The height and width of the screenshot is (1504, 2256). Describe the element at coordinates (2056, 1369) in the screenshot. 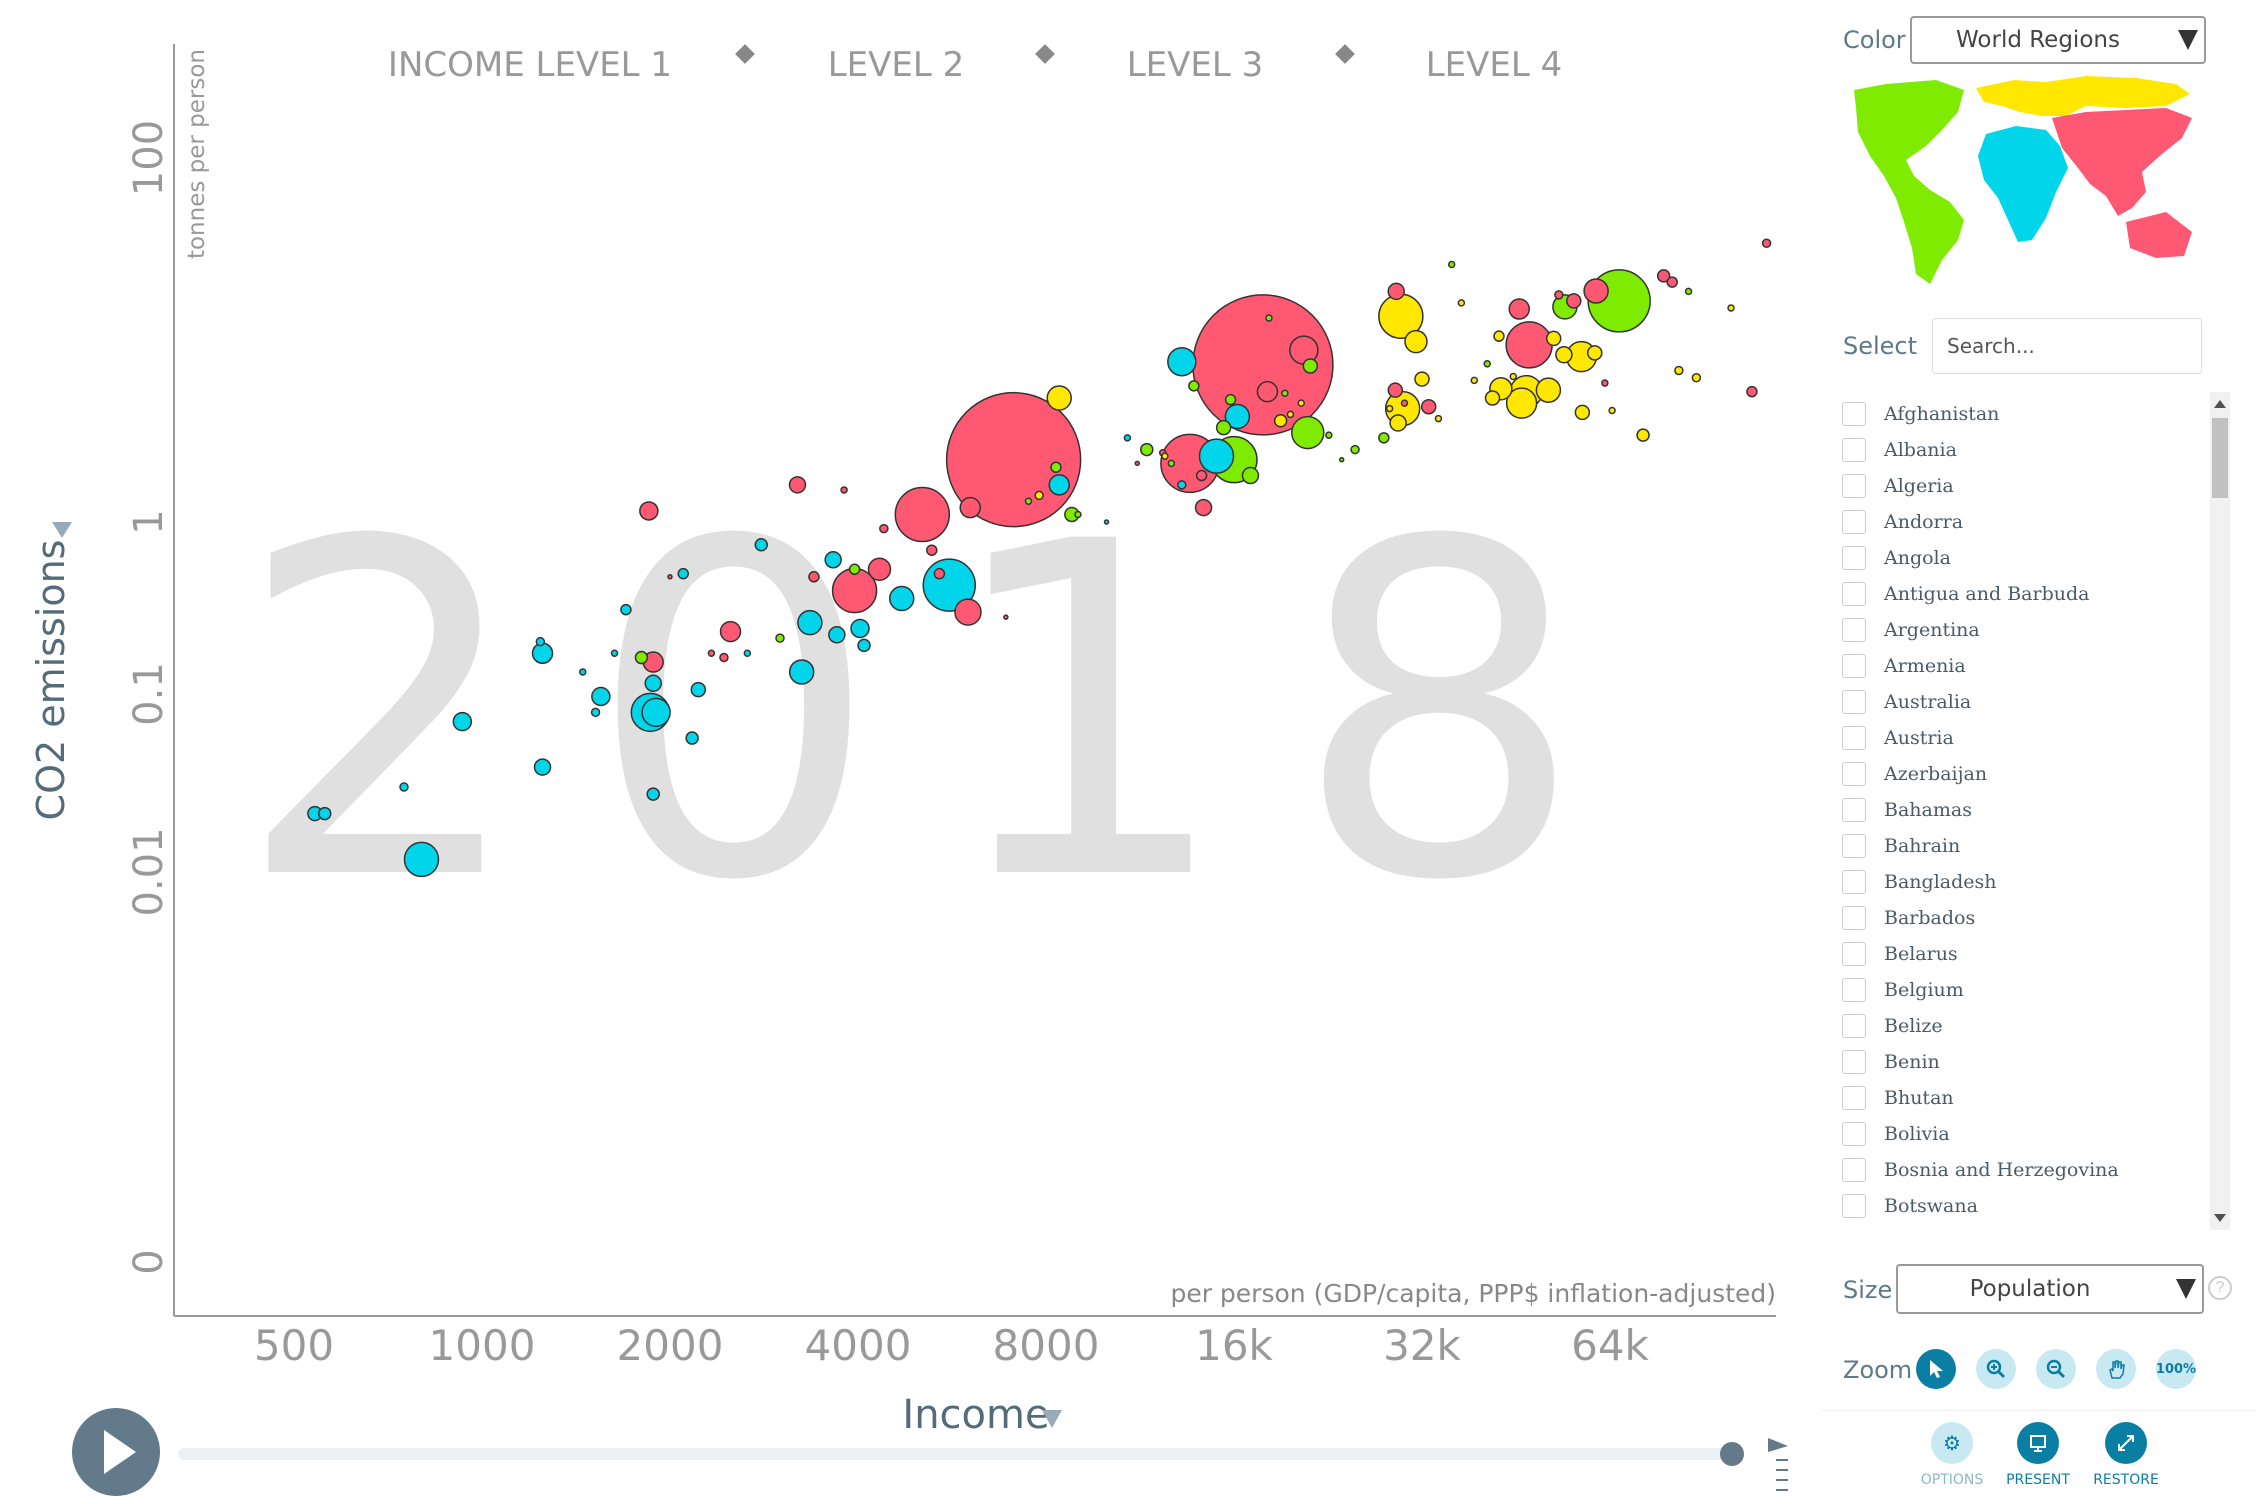

I see `zoom-out-button` at that location.